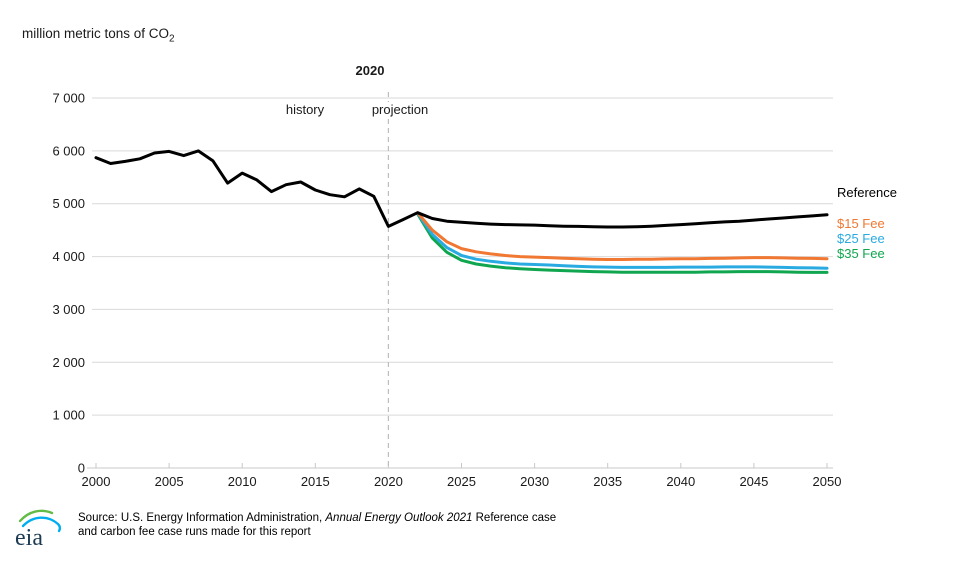 Image resolution: width=965 pixels, height=563 pixels. What do you see at coordinates (388, 481) in the screenshot?
I see `x-tick-label-2020: 2020` at bounding box center [388, 481].